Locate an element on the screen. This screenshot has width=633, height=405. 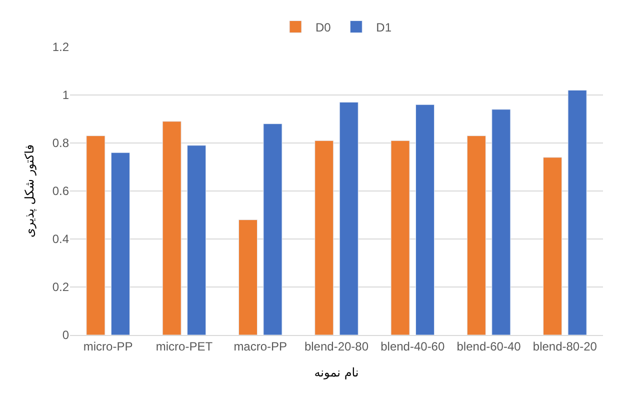
x-tick-label: macro-PP is located at coordinates (261, 346).